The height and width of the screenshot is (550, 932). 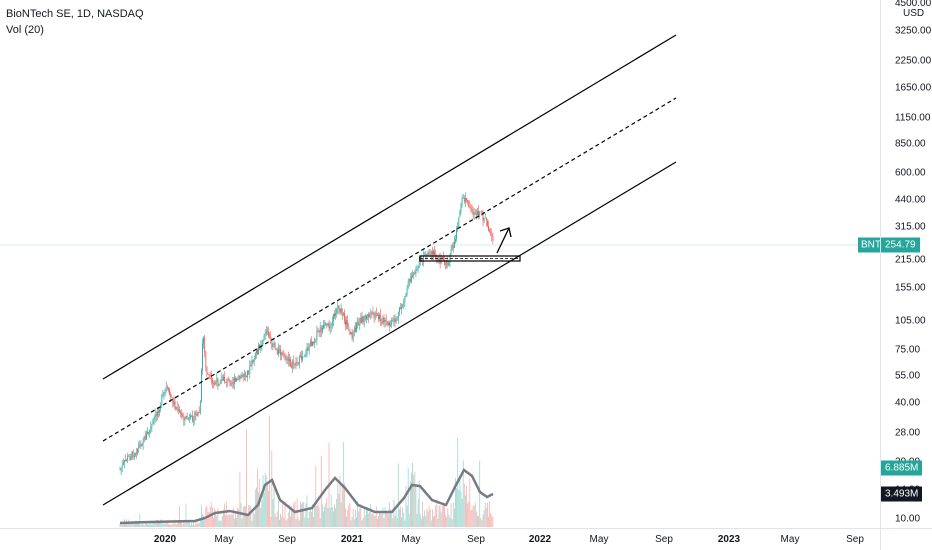 I want to click on price-tick-label: 1150.00, so click(x=913, y=118).